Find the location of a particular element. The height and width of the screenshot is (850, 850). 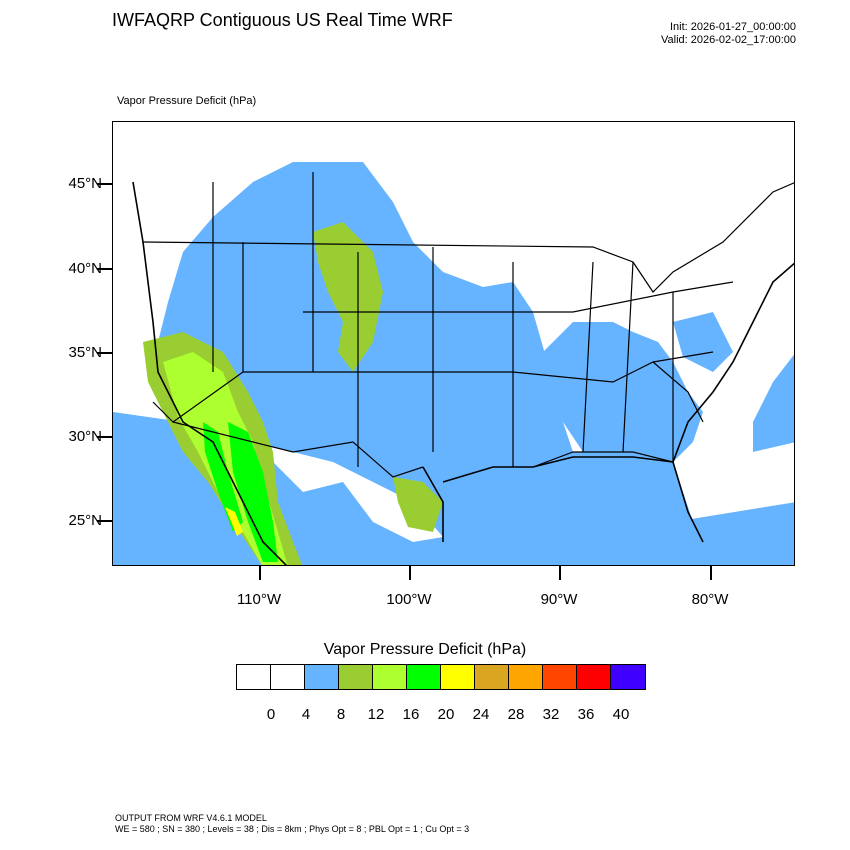

colorbar-label: 20 is located at coordinates (446, 714).